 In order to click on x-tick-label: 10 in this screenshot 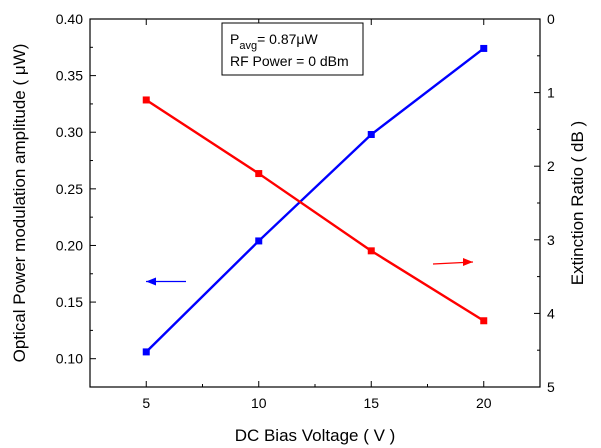, I will do `click(259, 403)`.